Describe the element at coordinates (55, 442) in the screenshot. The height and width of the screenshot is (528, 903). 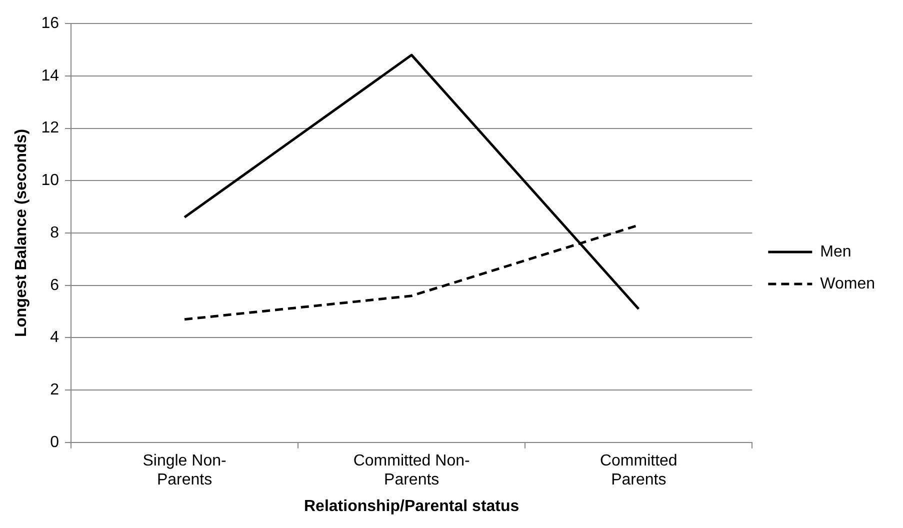
I see `y-tick-label: 0` at that location.